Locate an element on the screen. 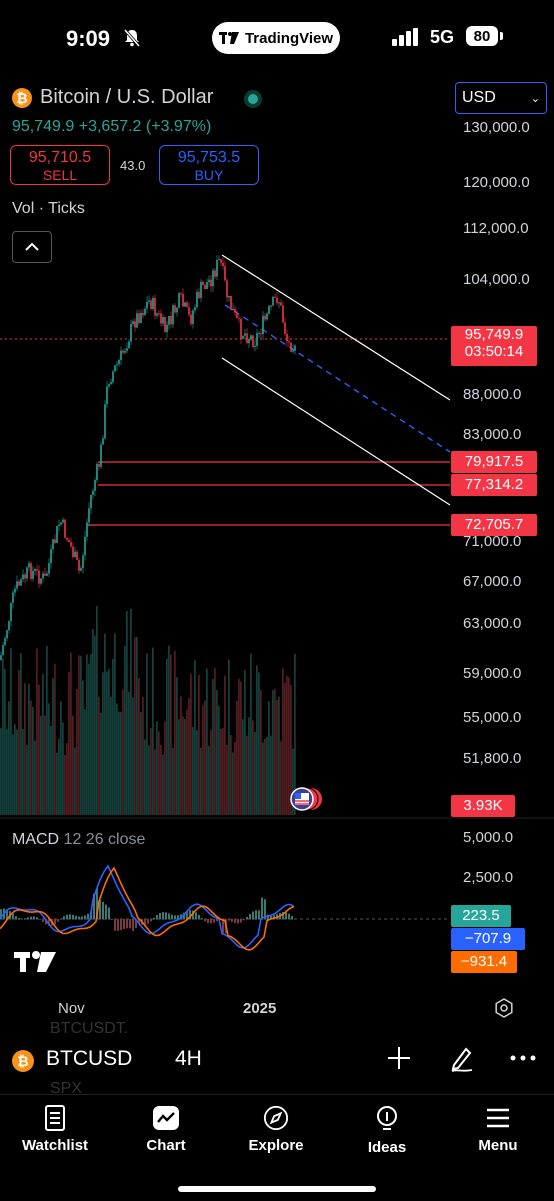  plus-icon is located at coordinates (399, 1058).